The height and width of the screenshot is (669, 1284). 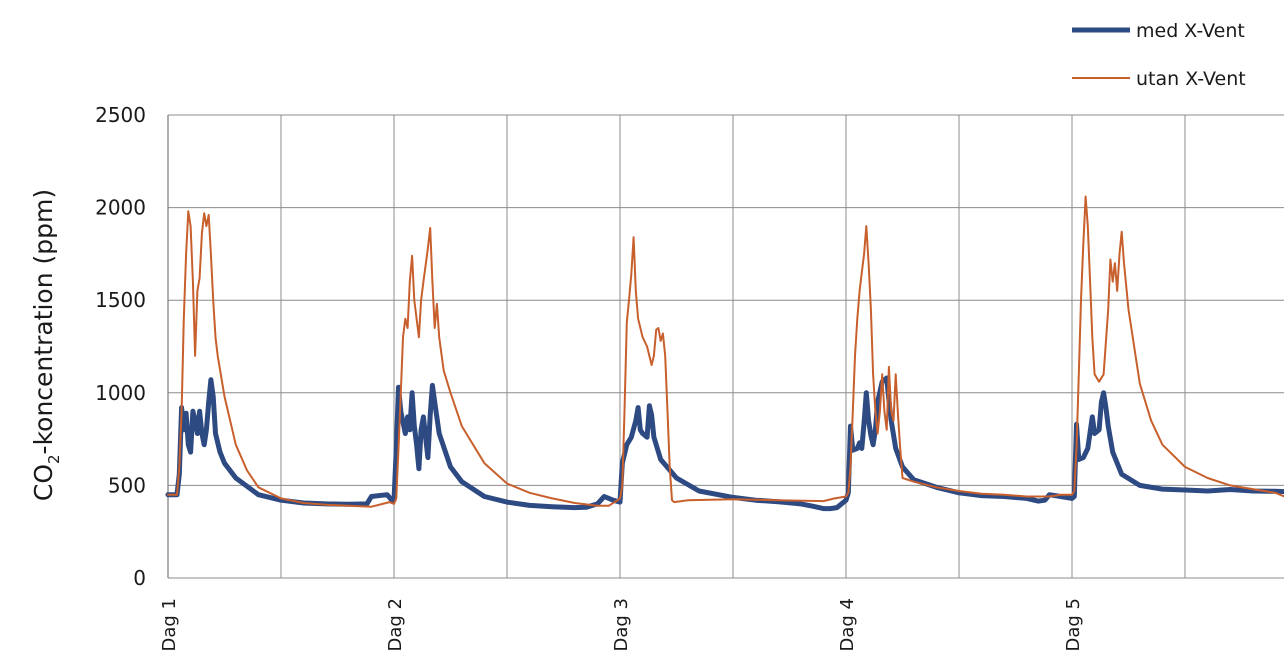 I want to click on x-tick-label: Dag 3, so click(x=621, y=625).